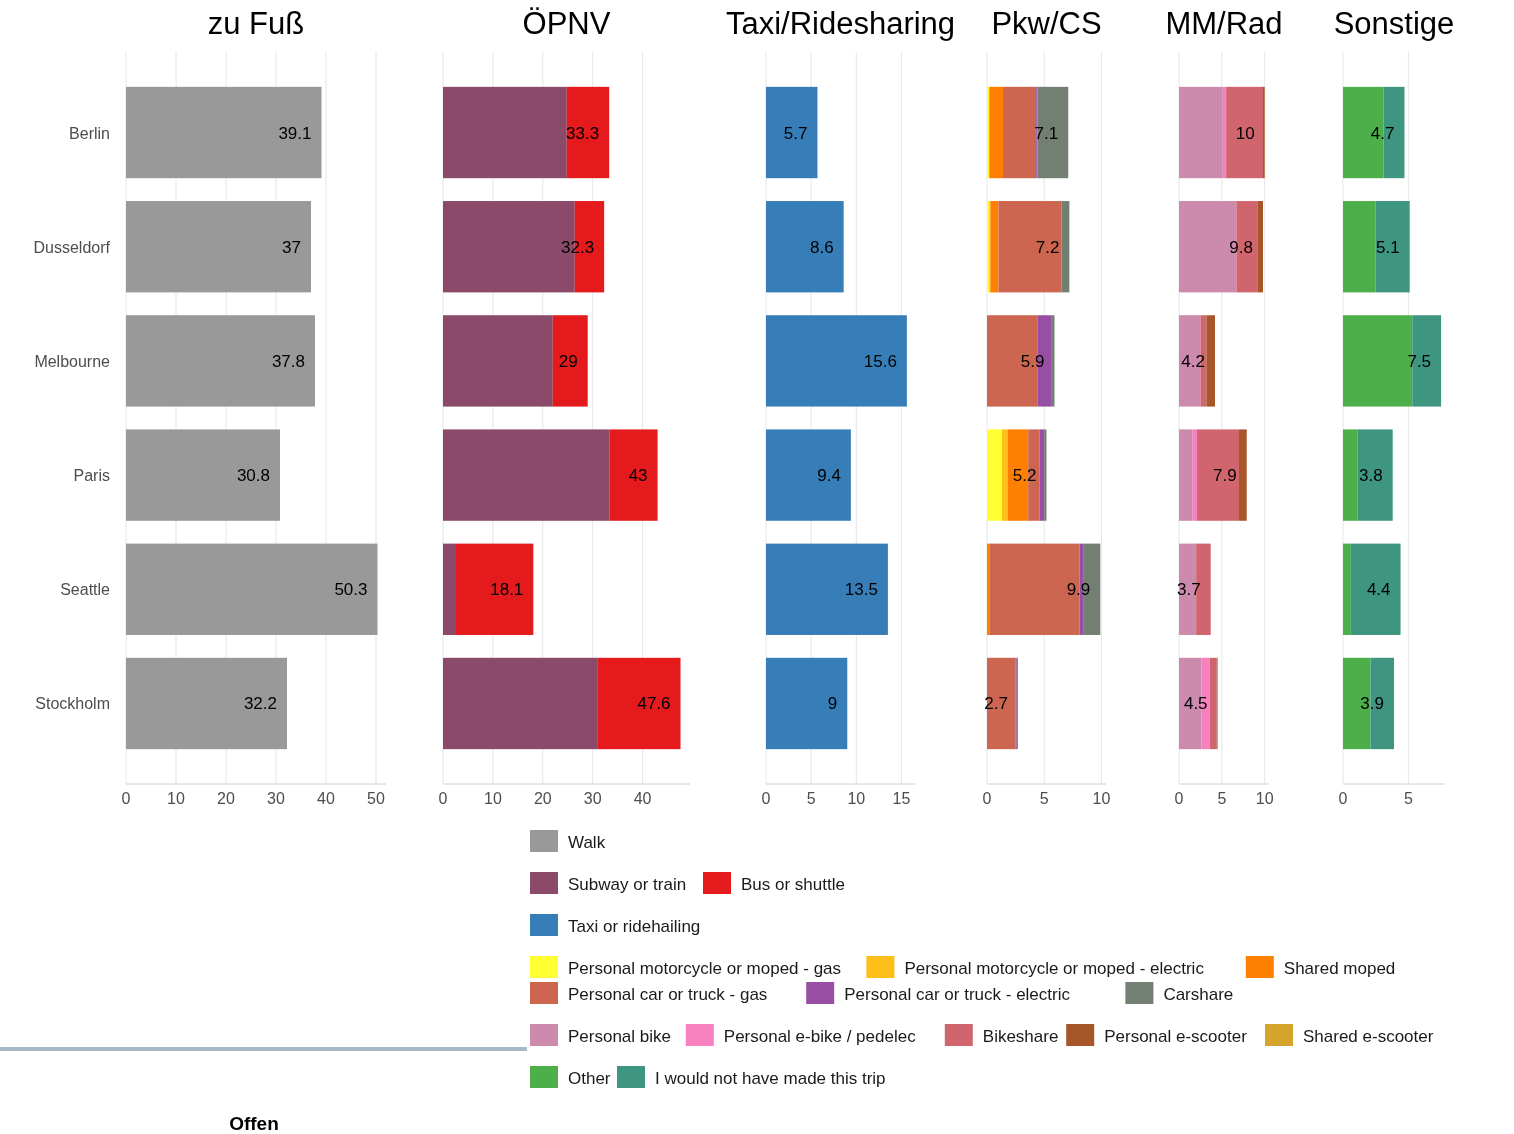 The width and height of the screenshot is (1514, 1134). What do you see at coordinates (1024, 476) in the screenshot?
I see `total-label: 5.2` at bounding box center [1024, 476].